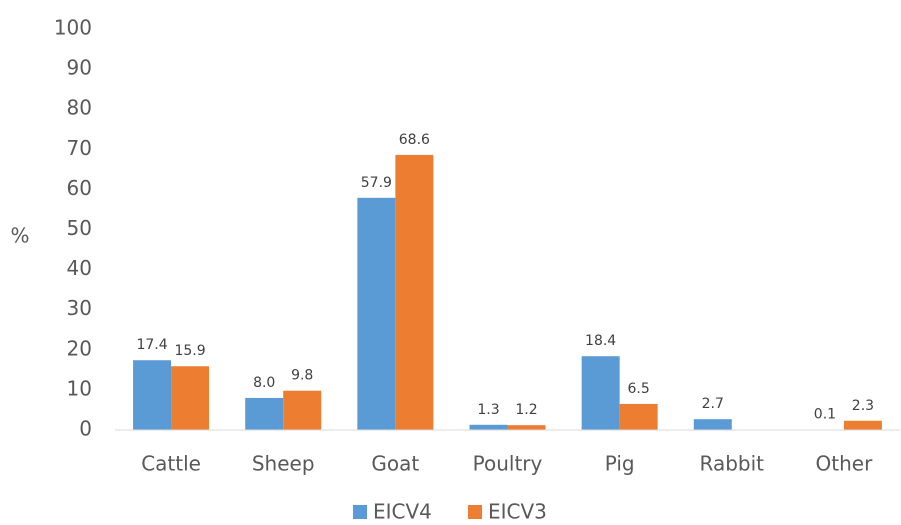  I want to click on y-tick-label: 80, so click(79, 108).